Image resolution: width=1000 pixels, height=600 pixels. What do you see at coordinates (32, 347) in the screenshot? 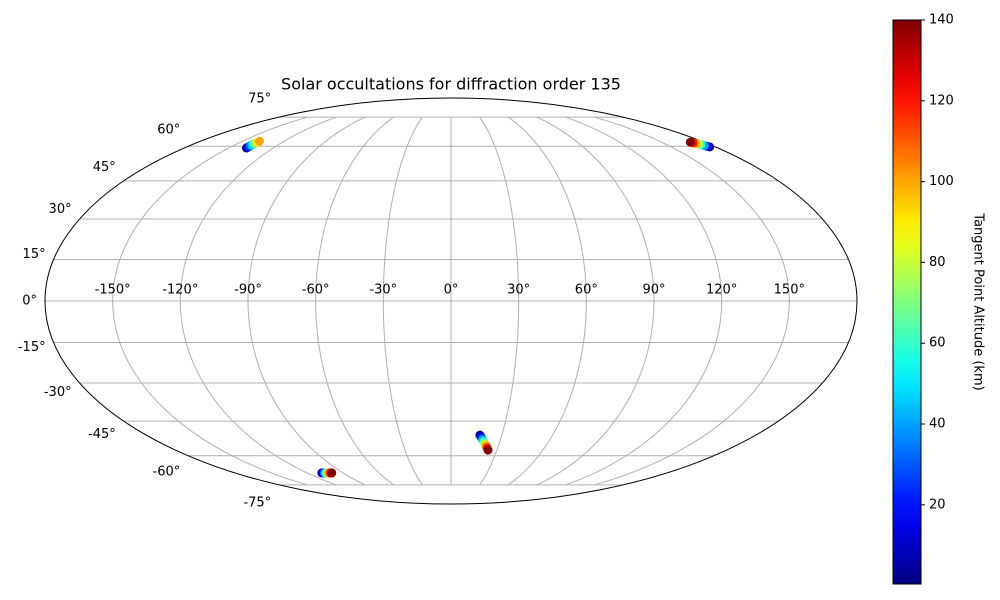
I see `y-tick-label: -15°` at bounding box center [32, 347].